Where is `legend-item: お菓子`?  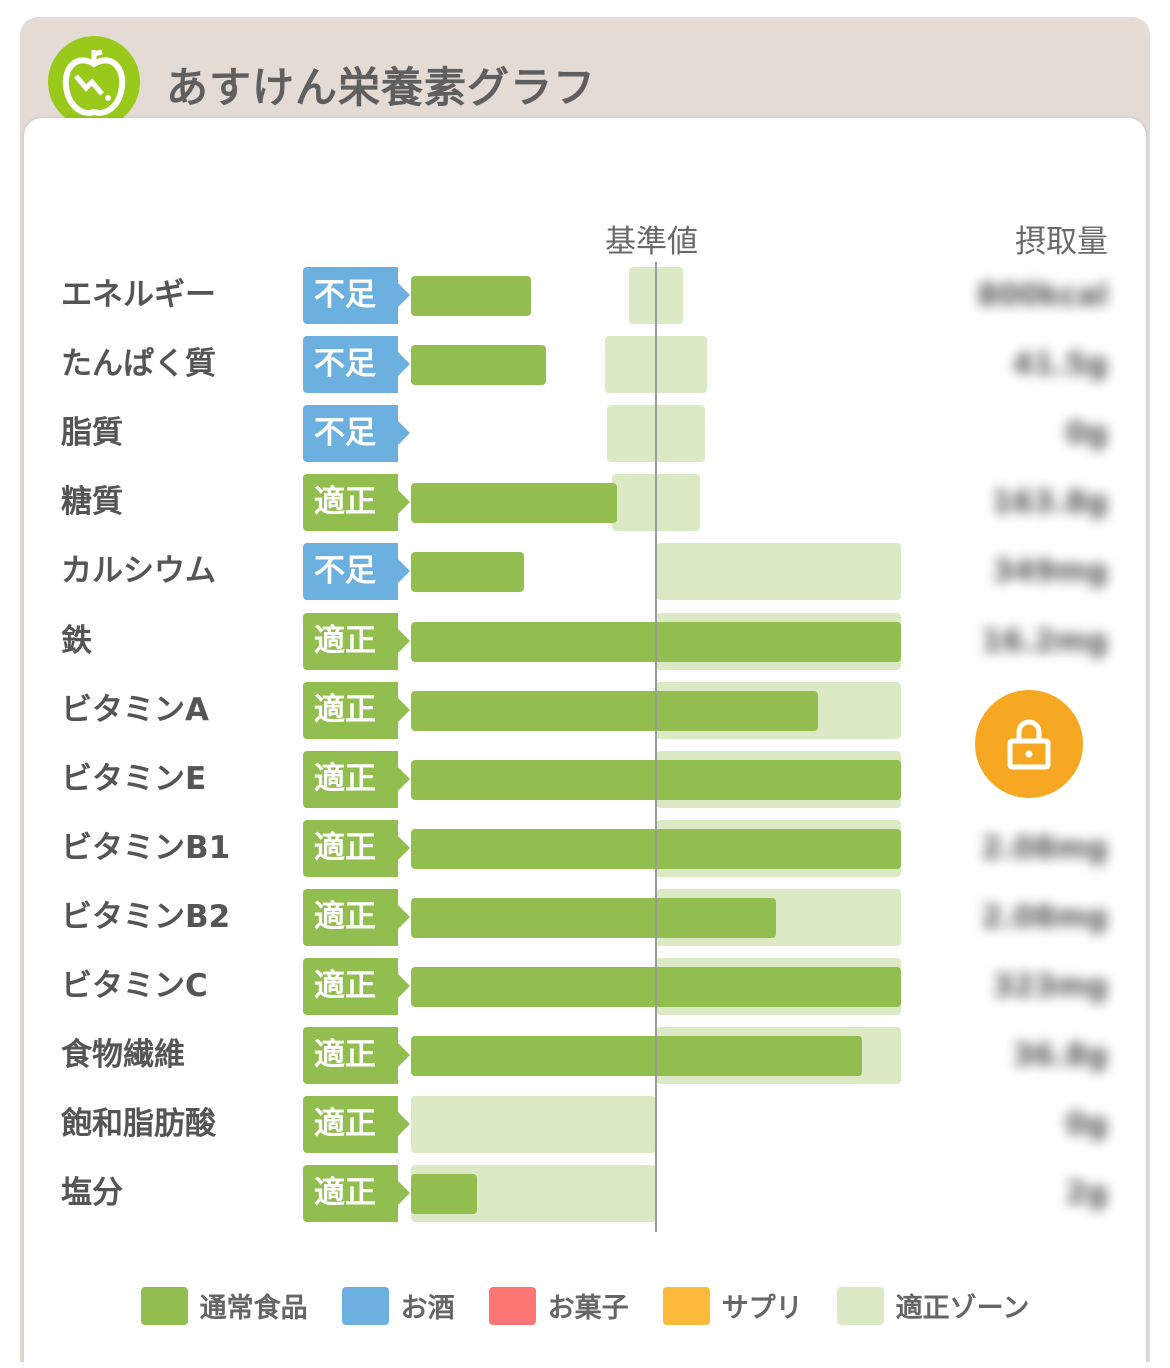 legend-item: お菓子 is located at coordinates (558, 1305).